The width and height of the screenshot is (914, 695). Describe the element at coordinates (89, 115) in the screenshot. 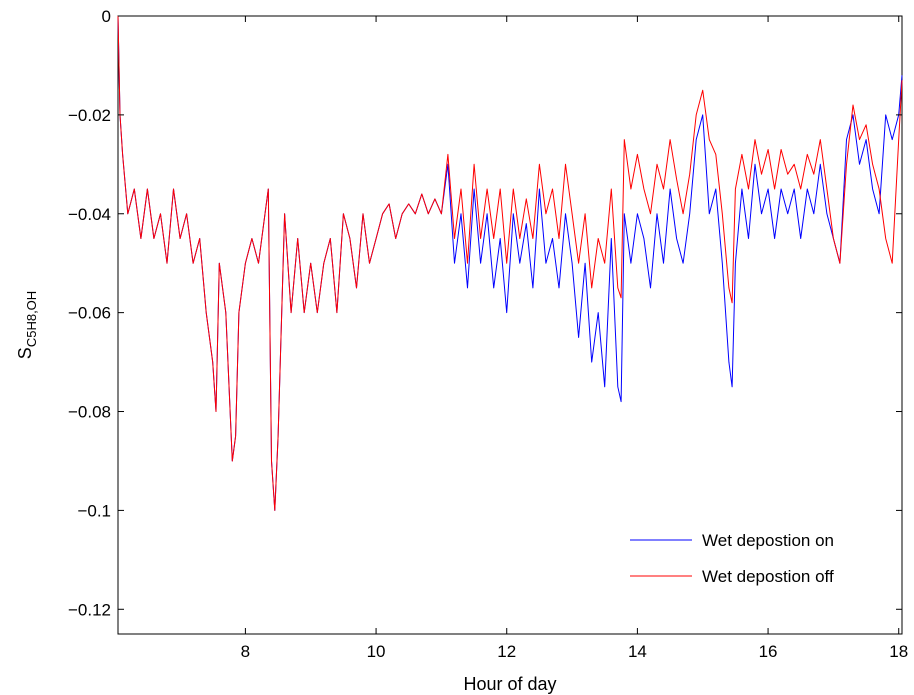

I see `y-tick-label: −0.02` at that location.